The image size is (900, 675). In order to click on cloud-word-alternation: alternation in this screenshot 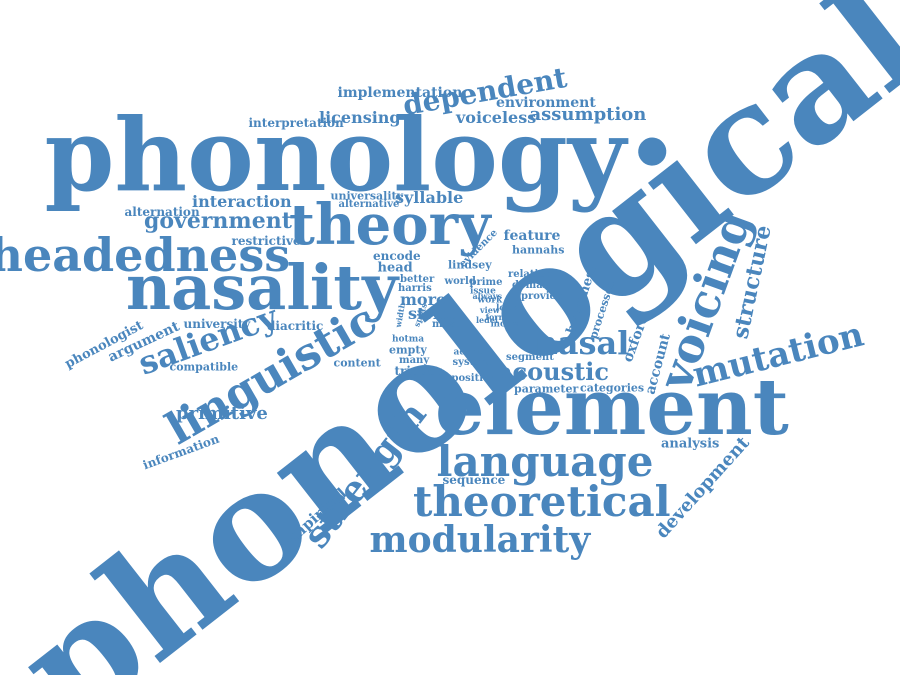, I will do `click(162, 212)`.